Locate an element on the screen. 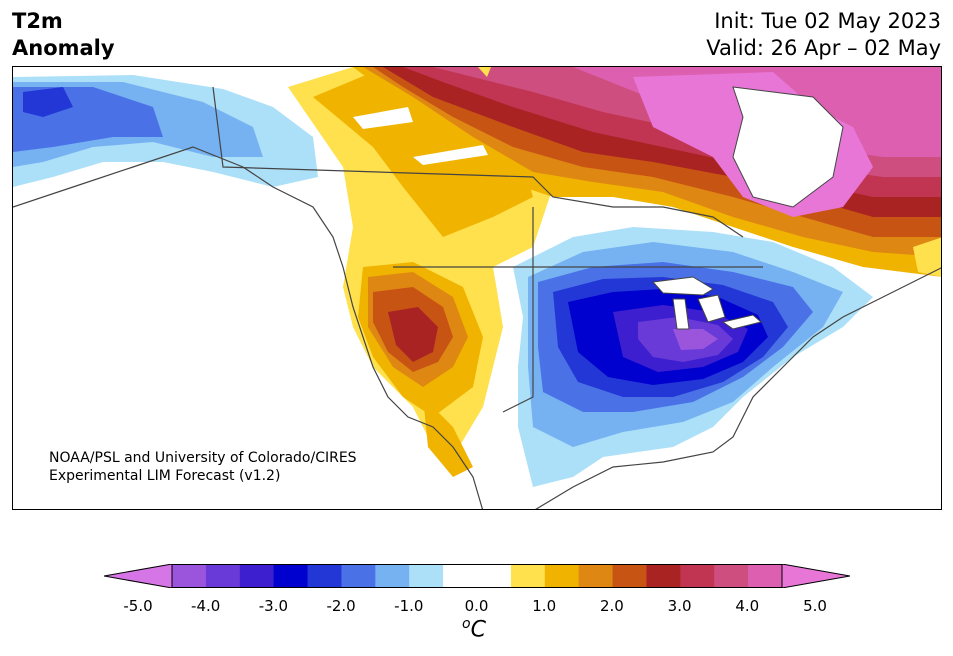 This screenshot has height=656, width=953. colorbar-tick-label: 3.0 is located at coordinates (679, 606).